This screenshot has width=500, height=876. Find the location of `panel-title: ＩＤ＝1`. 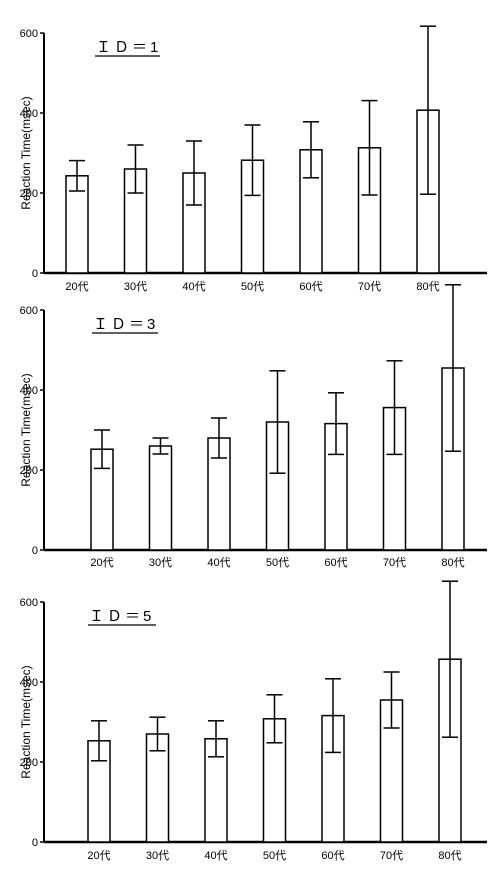

panel-title: ＩＤ＝1 is located at coordinates (128, 47).